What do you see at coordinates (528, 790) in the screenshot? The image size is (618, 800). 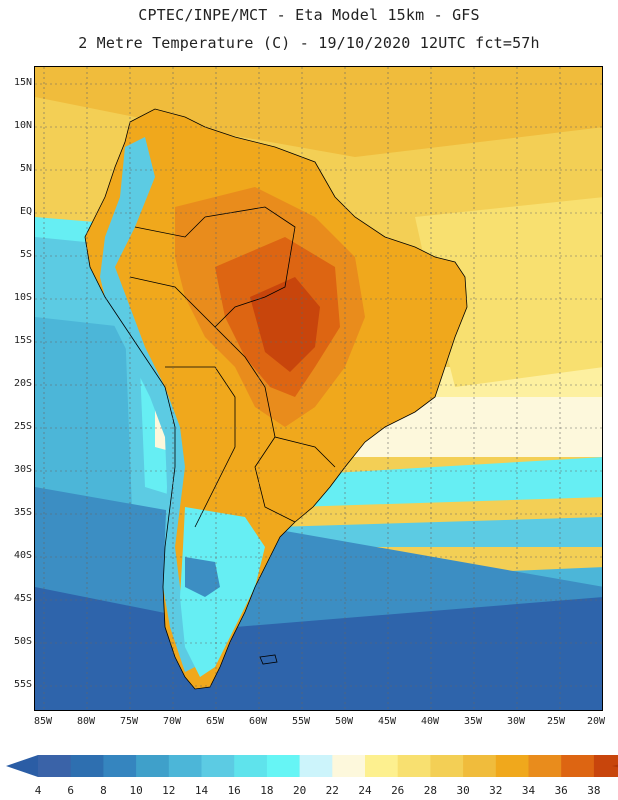 I see `colorbar-tick-label: 34` at bounding box center [528, 790].